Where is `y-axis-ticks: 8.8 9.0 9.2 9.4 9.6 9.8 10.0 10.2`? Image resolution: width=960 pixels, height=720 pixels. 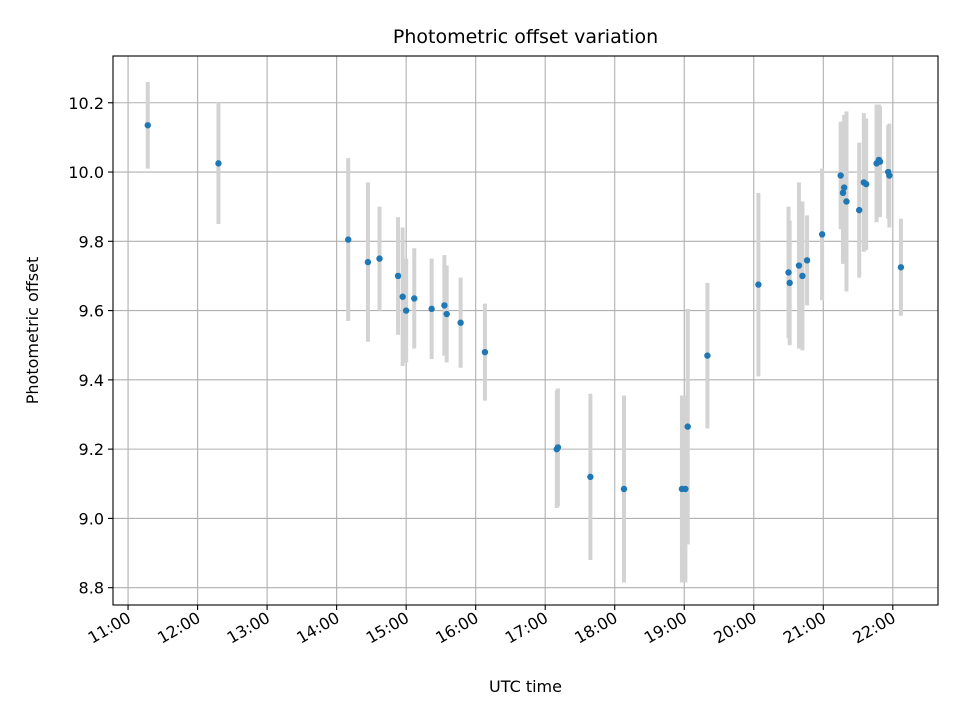 y-axis-ticks: 8.8 9.0 9.2 9.4 9.6 9.8 10.0 10.2 is located at coordinates (90, 346).